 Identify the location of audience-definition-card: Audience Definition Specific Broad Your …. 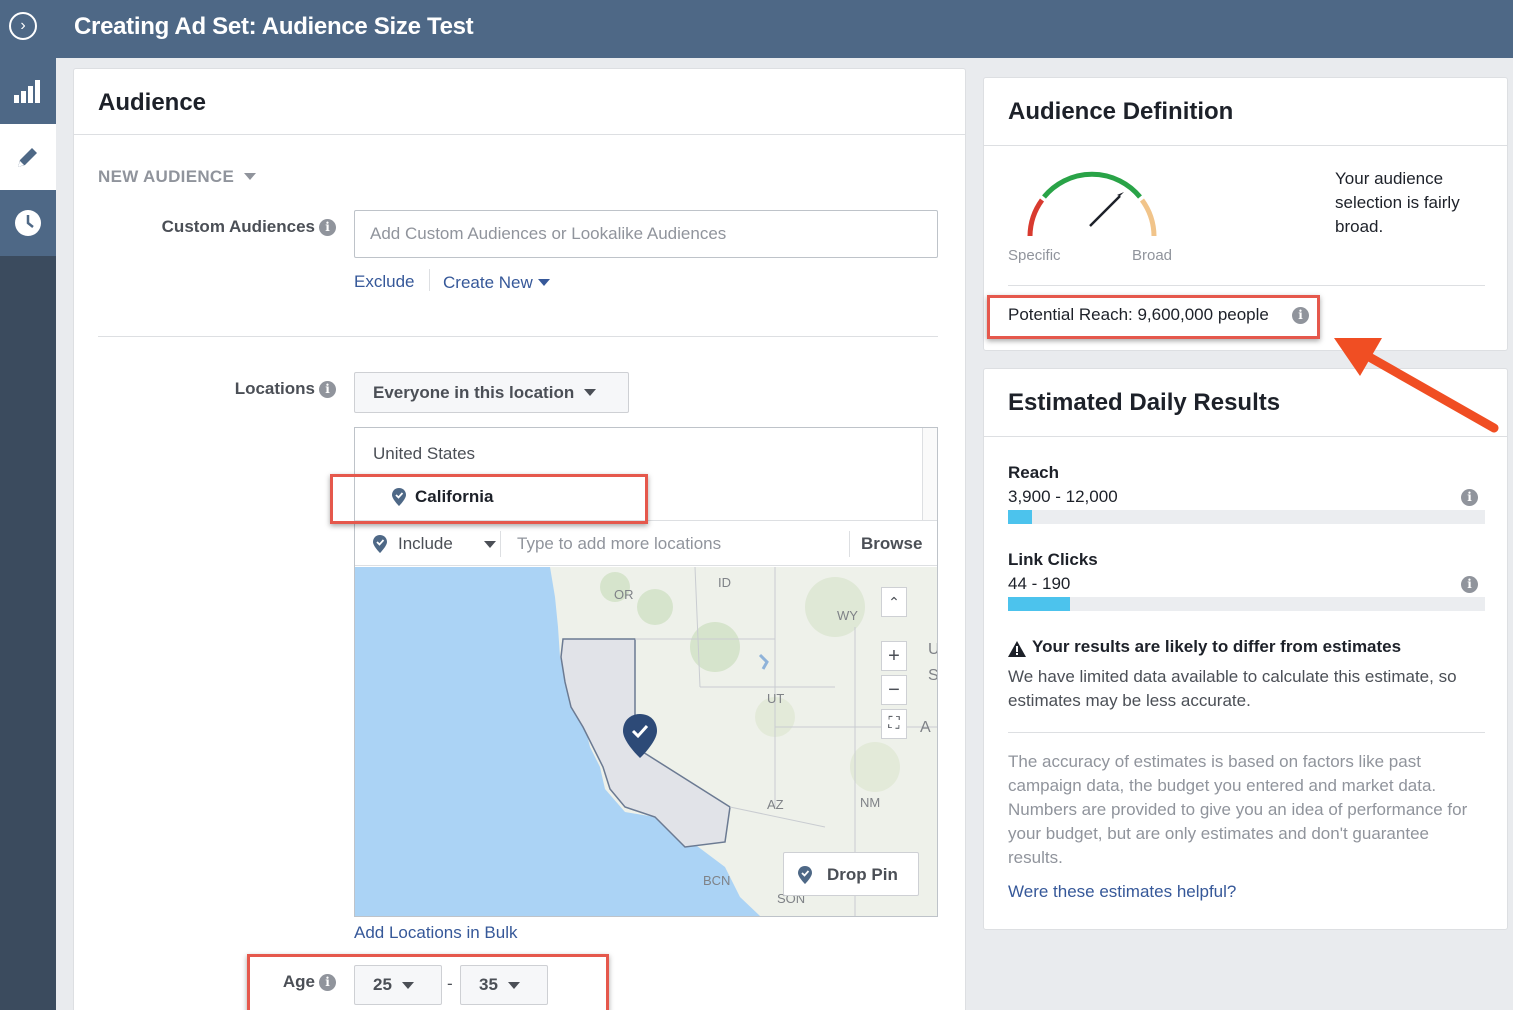
(1245, 214).